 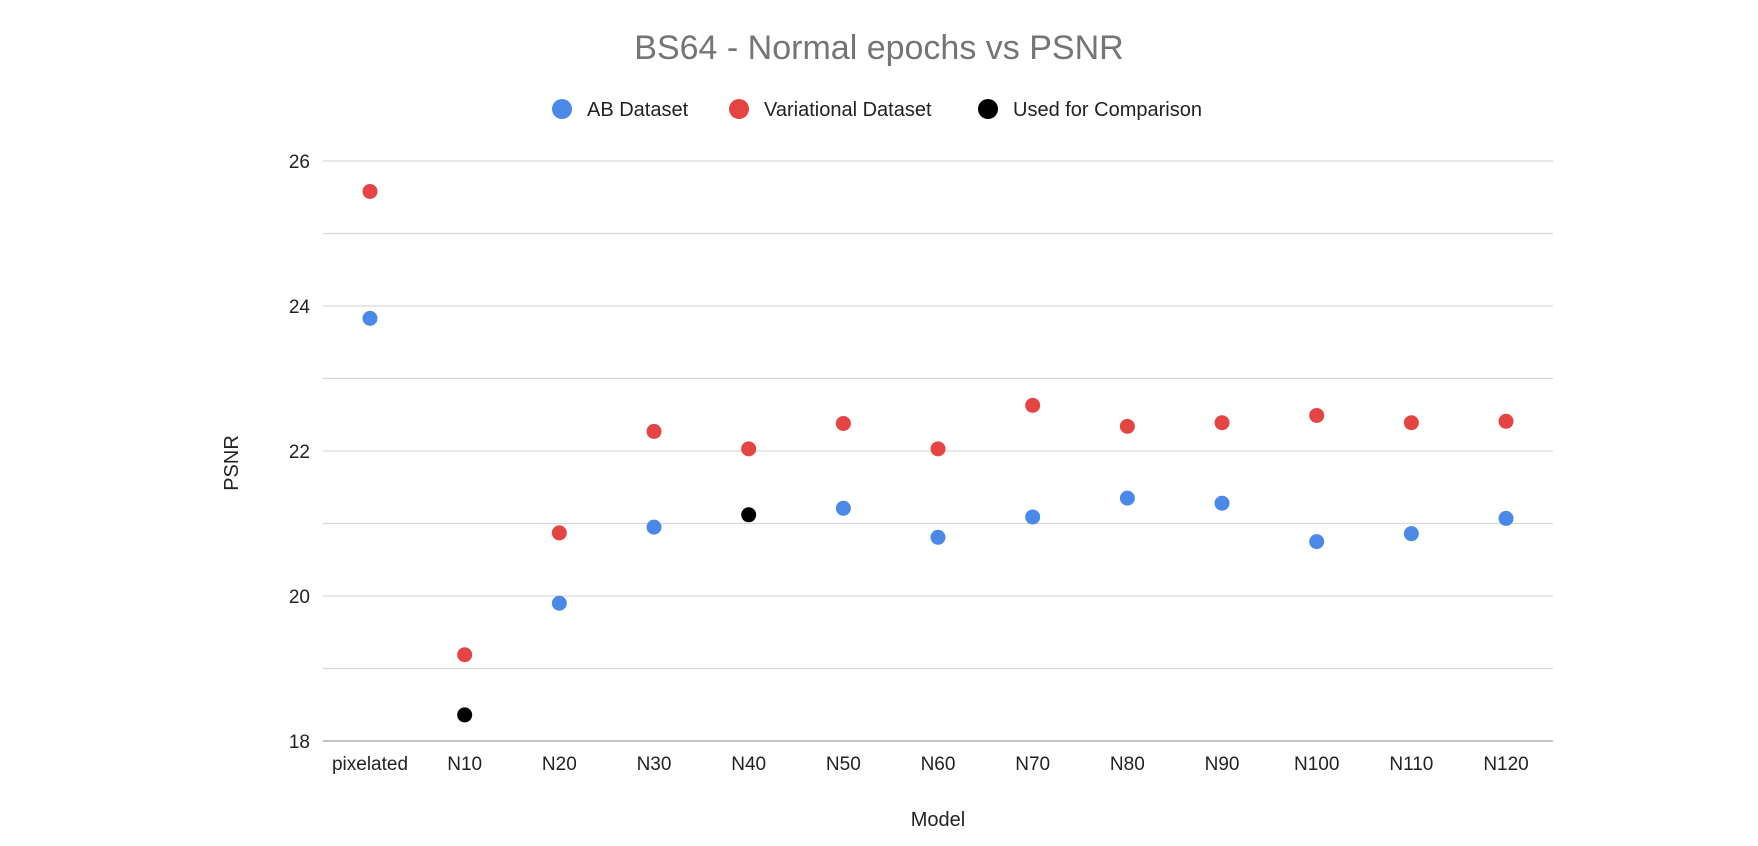 I want to click on x-tick-label: N60, so click(x=938, y=764).